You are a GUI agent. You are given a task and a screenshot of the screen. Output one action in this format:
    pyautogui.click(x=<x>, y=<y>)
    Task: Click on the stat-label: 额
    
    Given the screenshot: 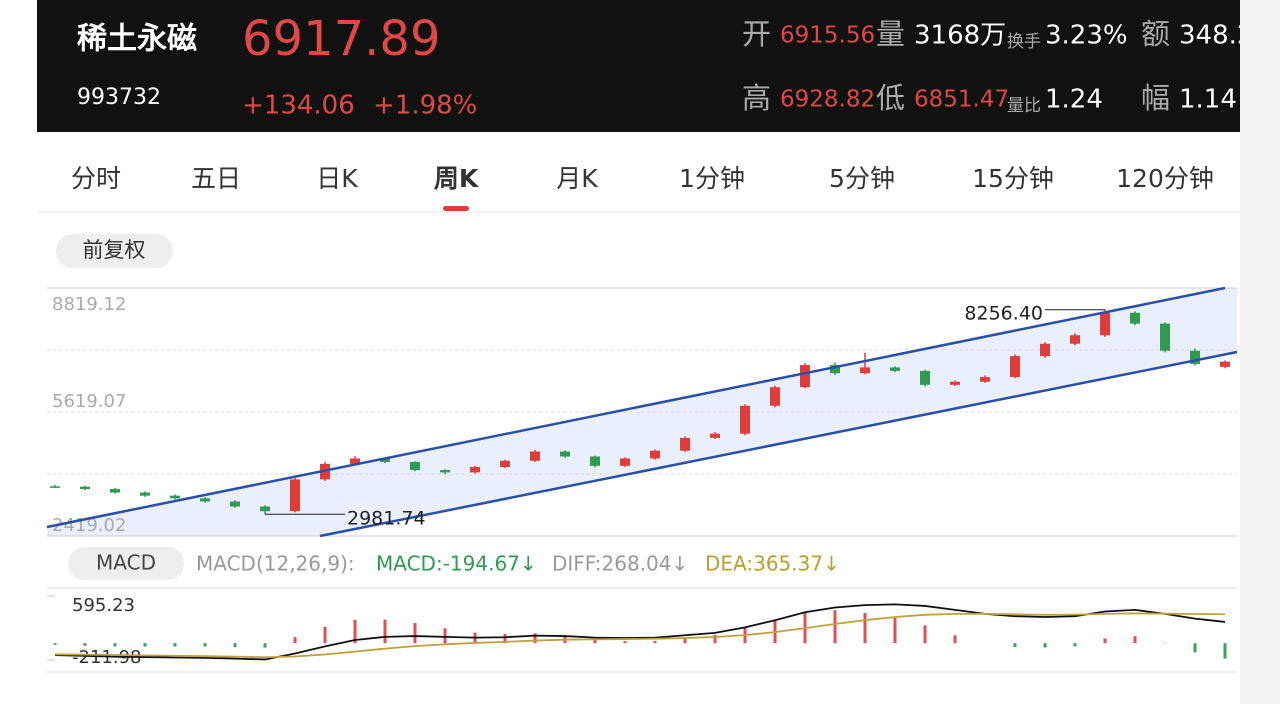 What is the action you would take?
    pyautogui.click(x=1155, y=34)
    